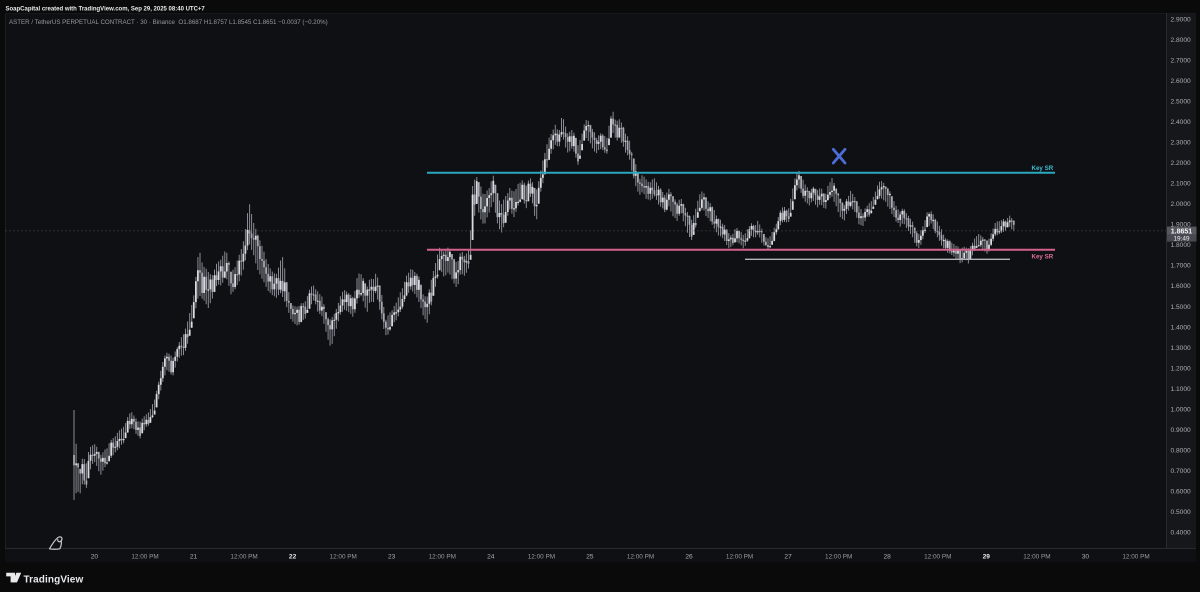 This screenshot has height=592, width=1200. What do you see at coordinates (1181, 163) in the screenshot?
I see `svg-text: 2.2000` at bounding box center [1181, 163].